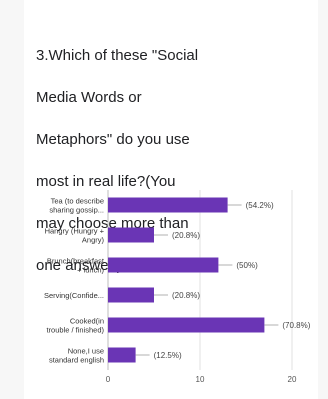 The height and width of the screenshot is (399, 328). Describe the element at coordinates (200, 379) in the screenshot. I see `x-tick-label: 10` at that location.